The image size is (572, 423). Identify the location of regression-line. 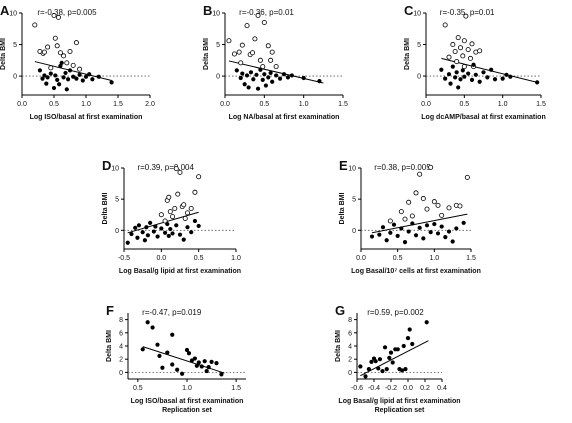
(394, 358).